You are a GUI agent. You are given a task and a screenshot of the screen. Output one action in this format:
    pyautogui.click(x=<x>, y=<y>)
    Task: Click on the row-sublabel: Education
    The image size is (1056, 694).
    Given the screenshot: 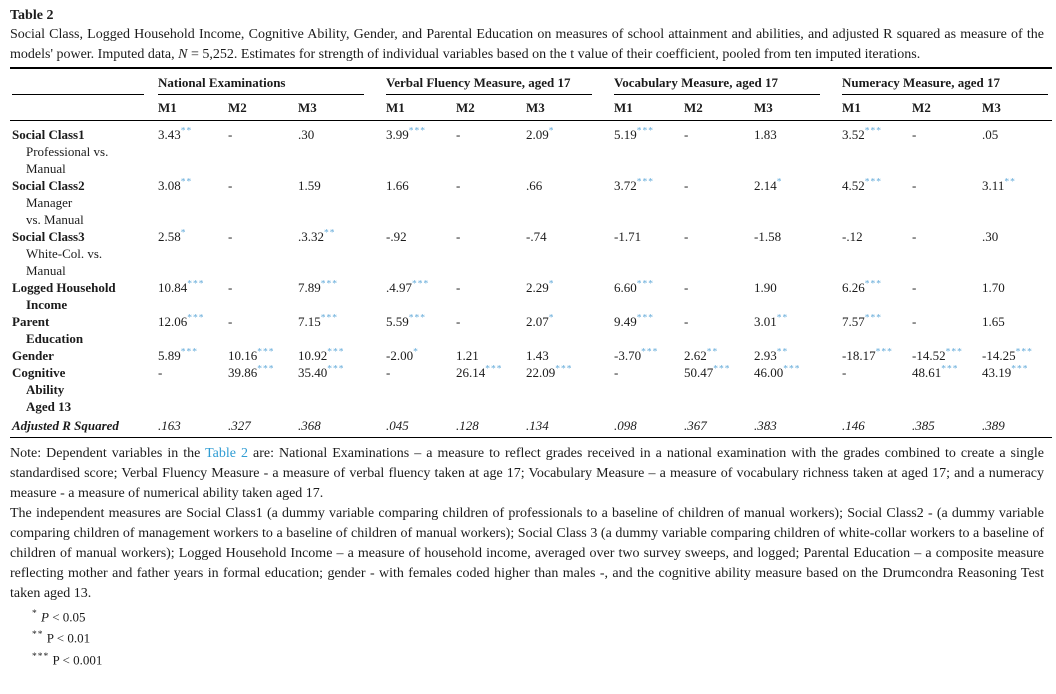 What is the action you would take?
    pyautogui.click(x=55, y=338)
    